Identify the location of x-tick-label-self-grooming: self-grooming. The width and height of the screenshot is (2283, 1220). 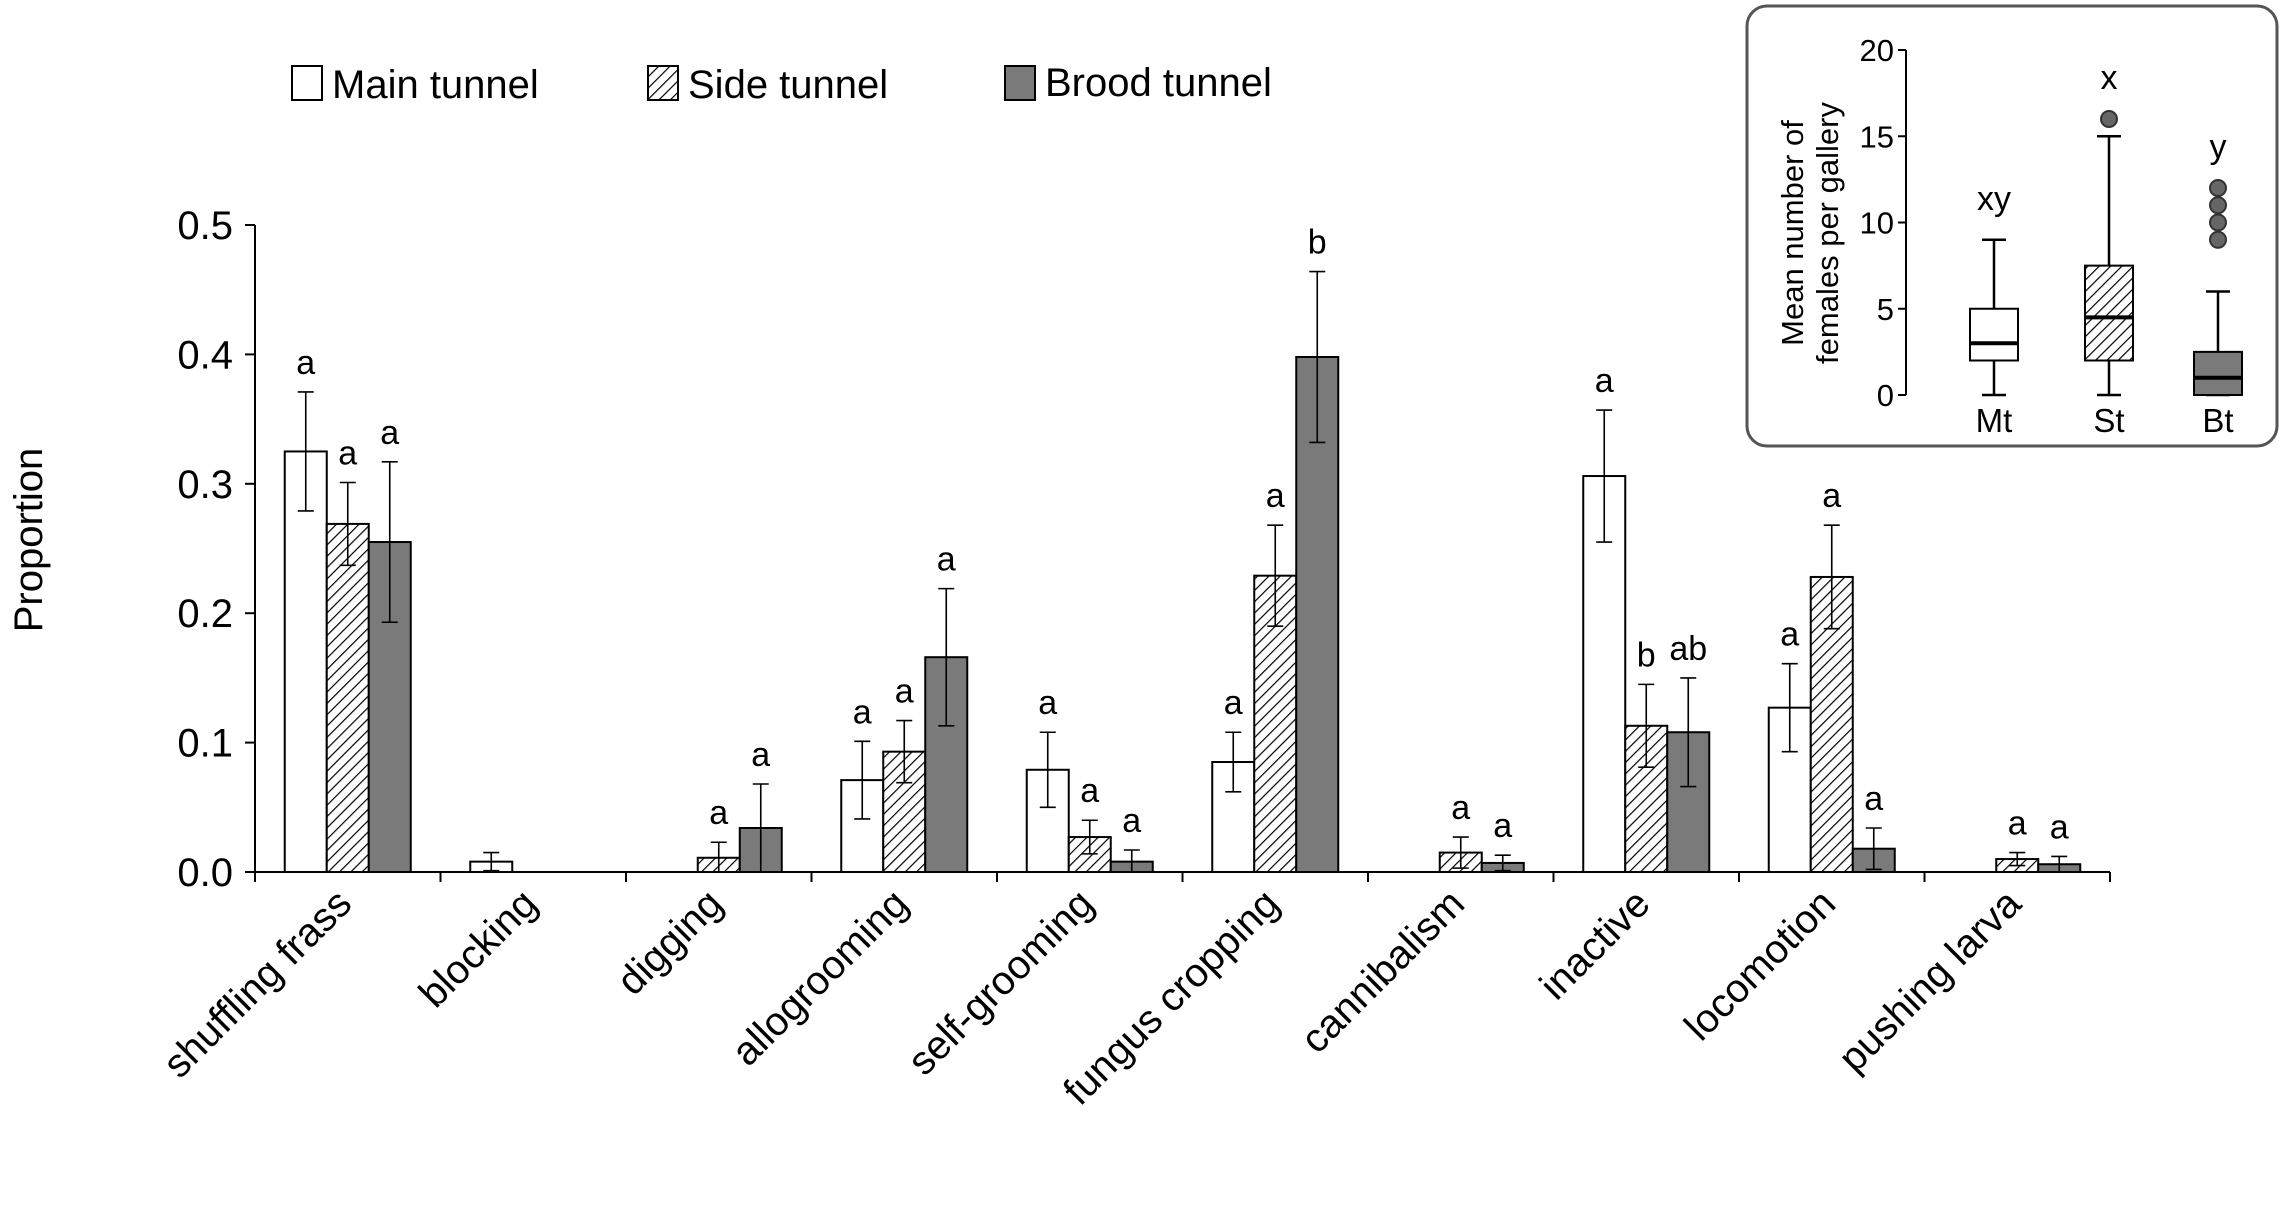
(1001, 982).